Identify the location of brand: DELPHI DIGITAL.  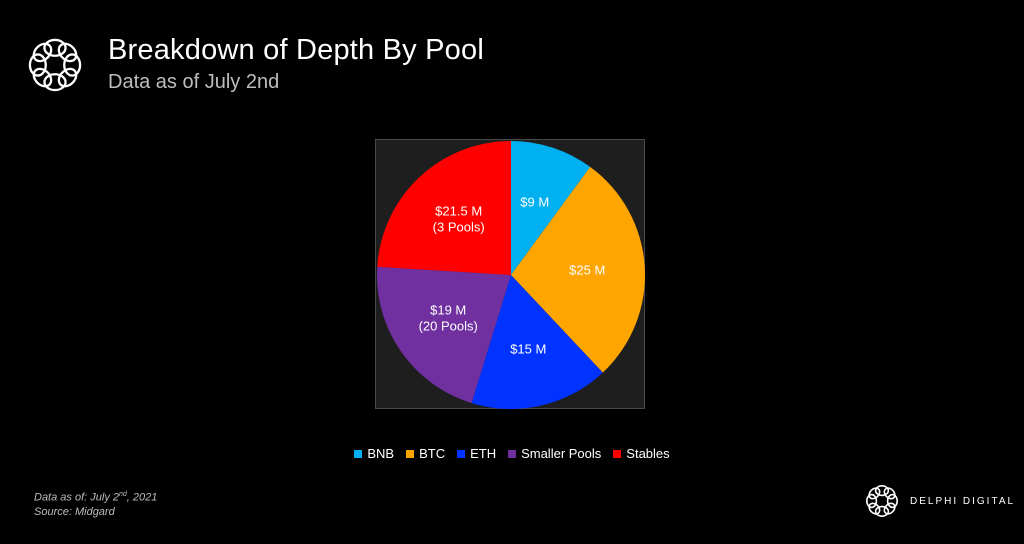
(938, 501).